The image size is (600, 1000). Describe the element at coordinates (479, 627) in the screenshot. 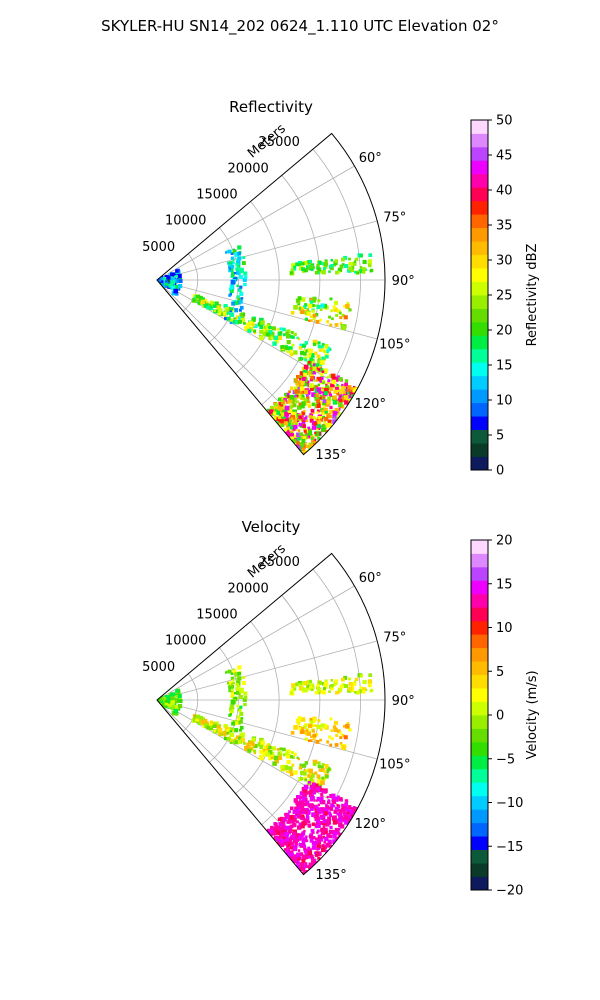

I see `colorbar-segment` at that location.